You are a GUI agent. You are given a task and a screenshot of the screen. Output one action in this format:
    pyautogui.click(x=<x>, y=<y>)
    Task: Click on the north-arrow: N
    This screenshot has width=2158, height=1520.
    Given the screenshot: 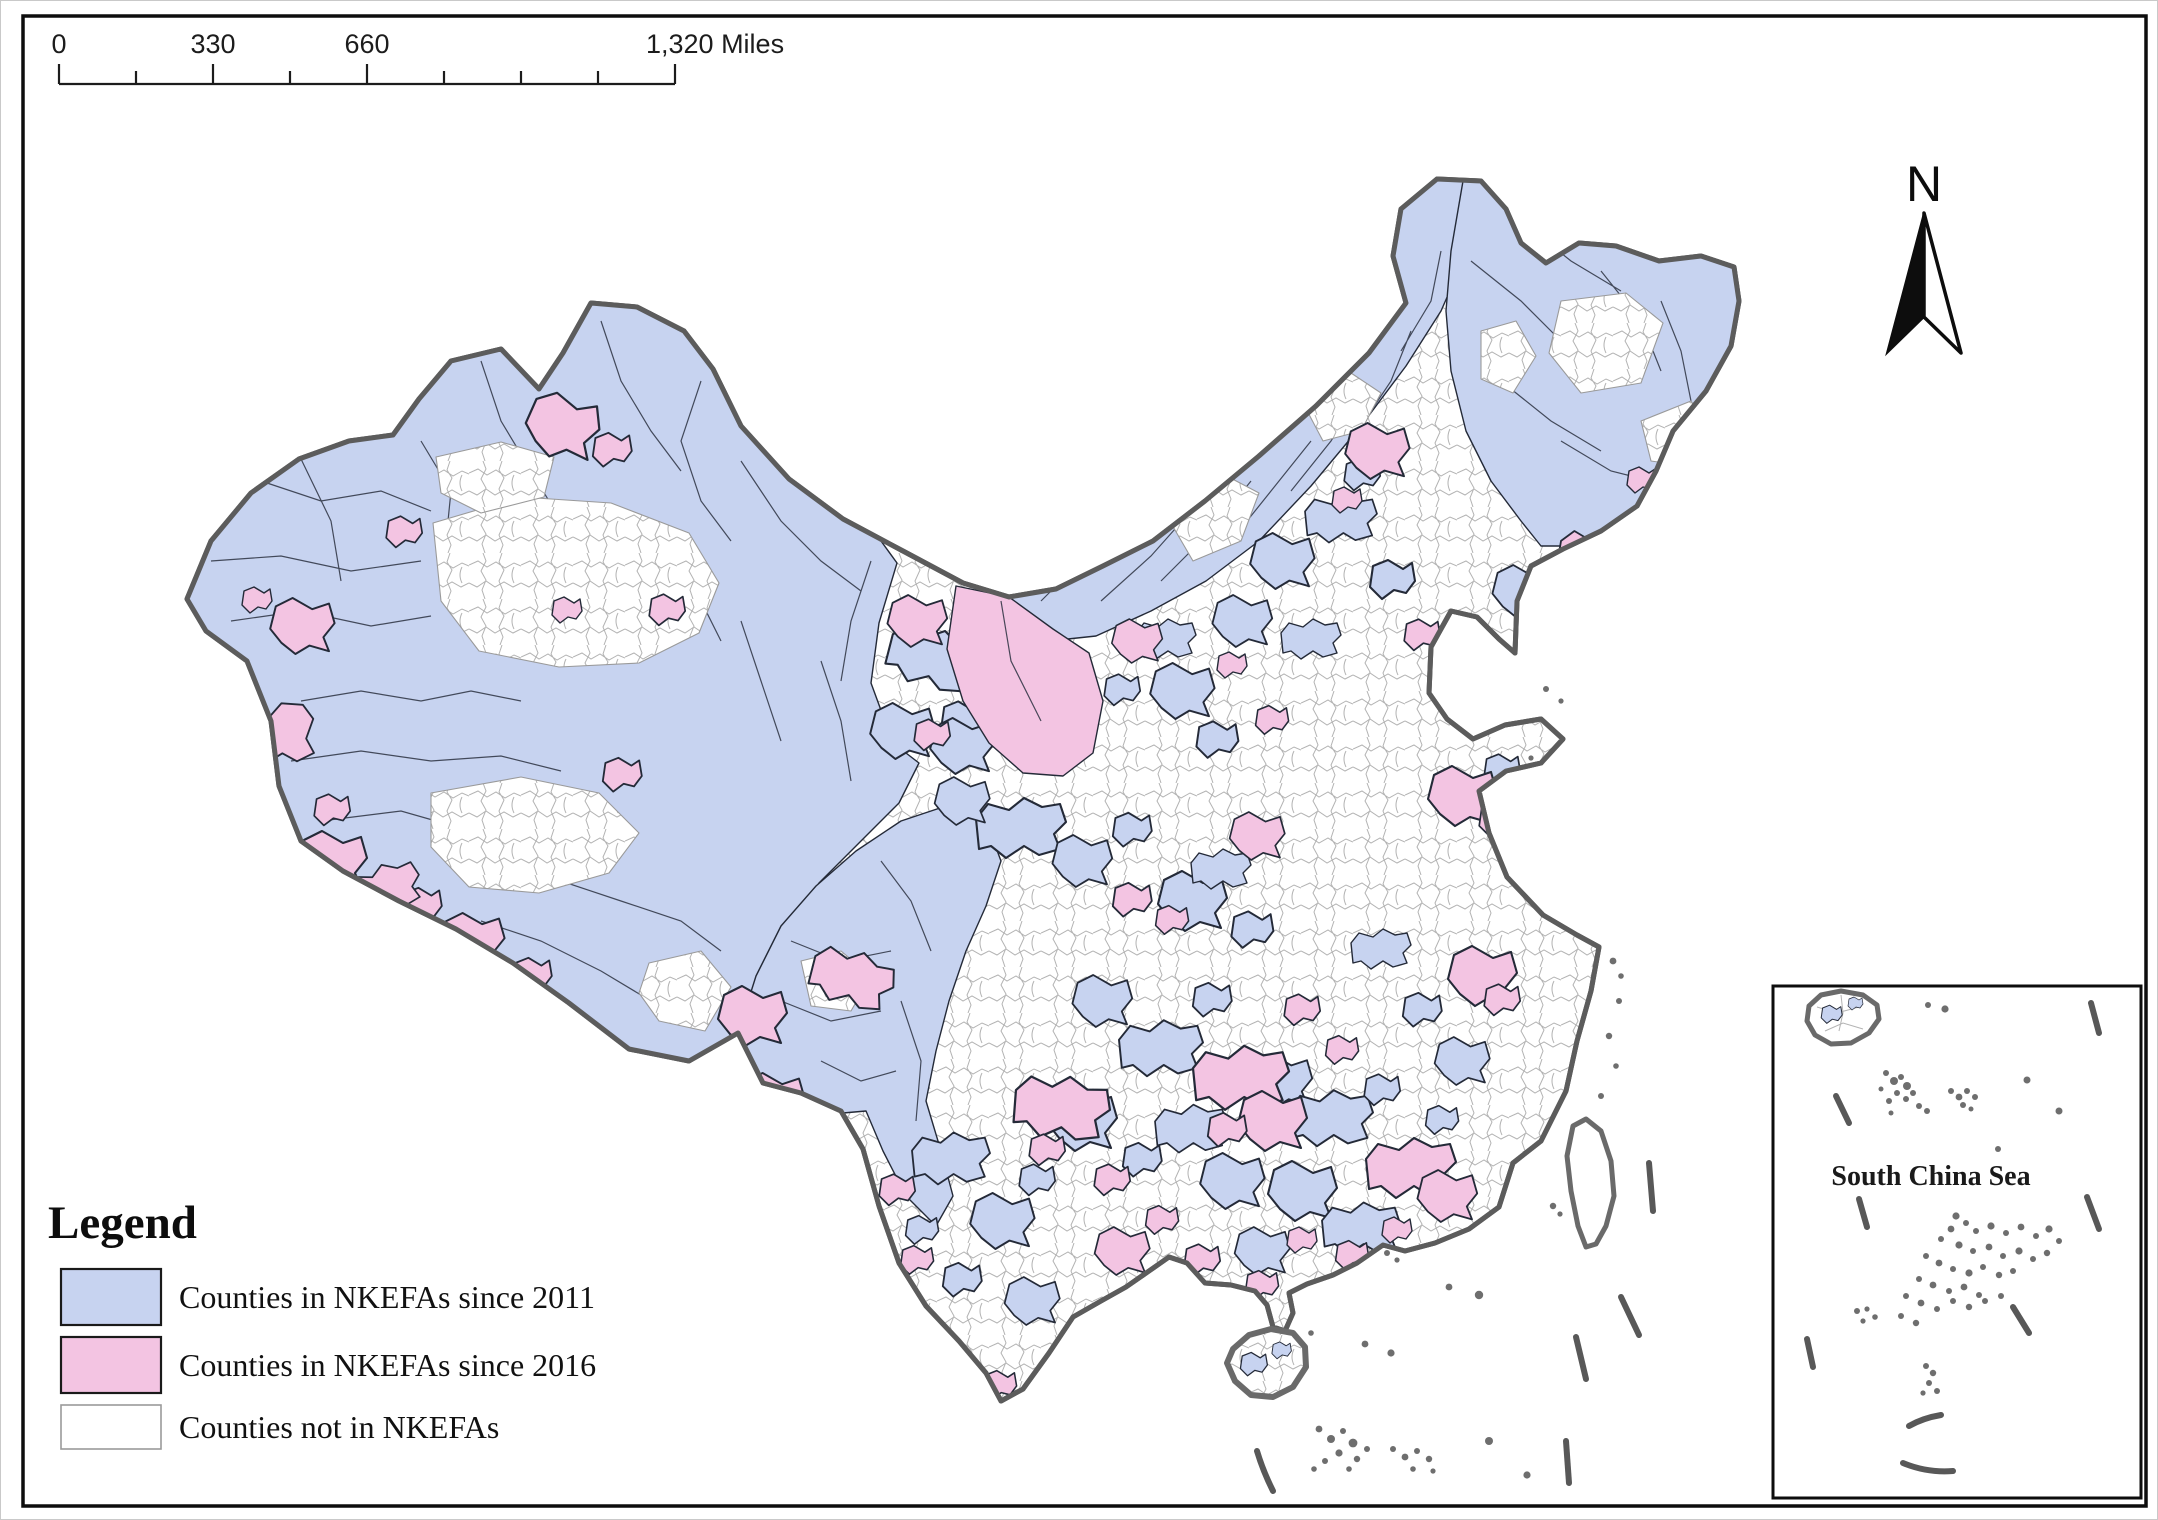 What is the action you would take?
    pyautogui.click(x=1924, y=256)
    